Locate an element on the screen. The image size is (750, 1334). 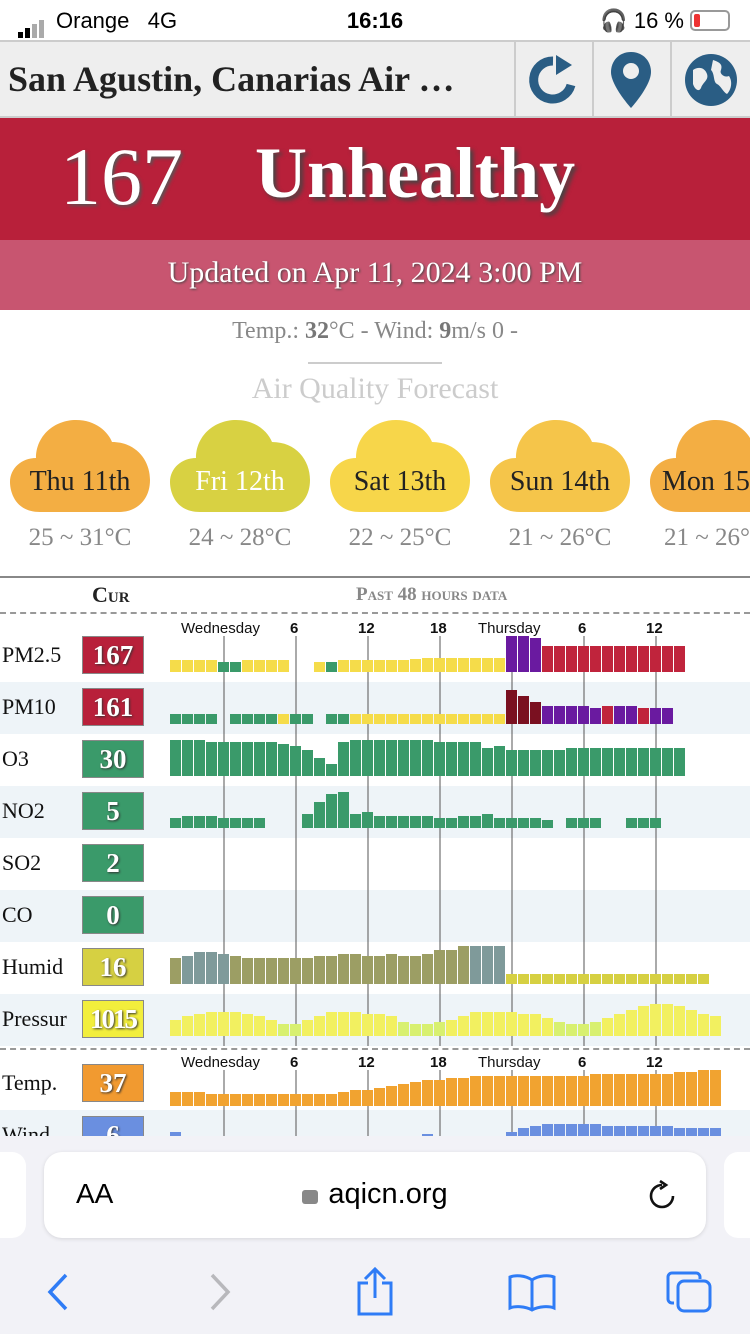
bookmarks-button is located at coordinates (532, 1292).